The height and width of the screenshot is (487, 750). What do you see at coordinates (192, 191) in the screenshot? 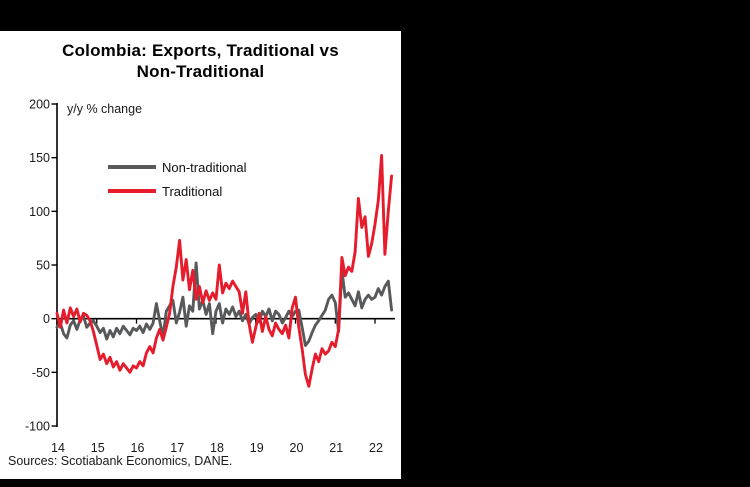
I see `legend-label-traditional: Traditional` at bounding box center [192, 191].